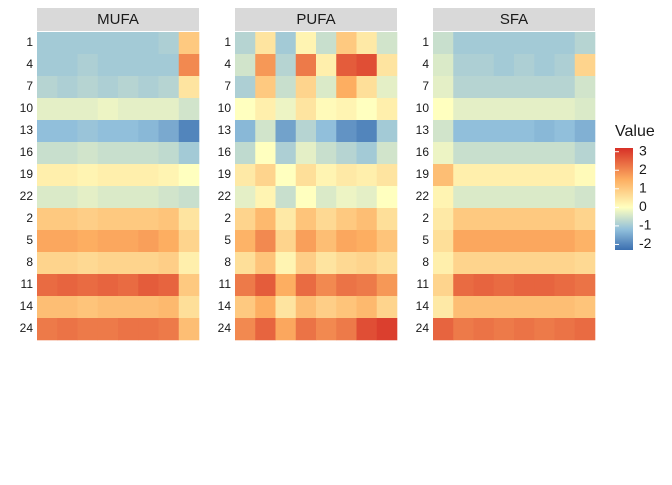 The width and height of the screenshot is (672, 485). I want to click on legend-tick-label: -1, so click(645, 225).